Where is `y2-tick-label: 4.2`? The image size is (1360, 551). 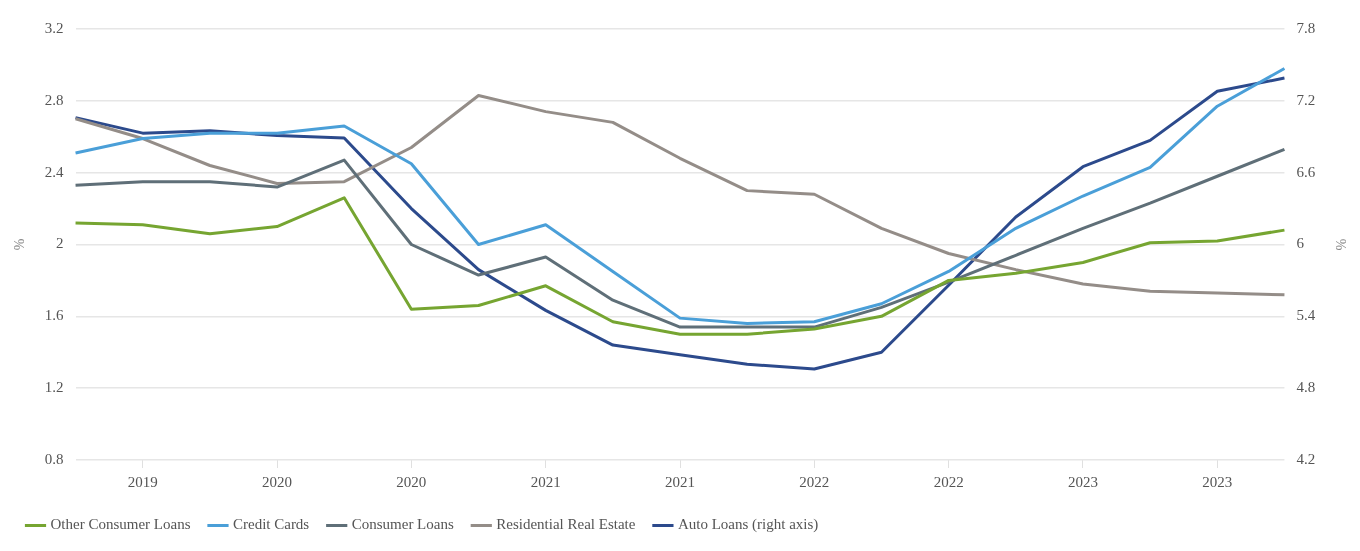
y2-tick-label: 4.2 is located at coordinates (1306, 458).